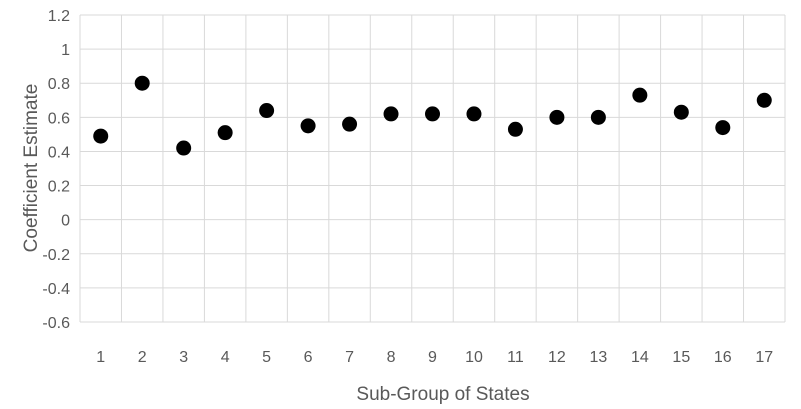  Describe the element at coordinates (442, 394) in the screenshot. I see `x-axis-title: Sub-Group of States` at that location.